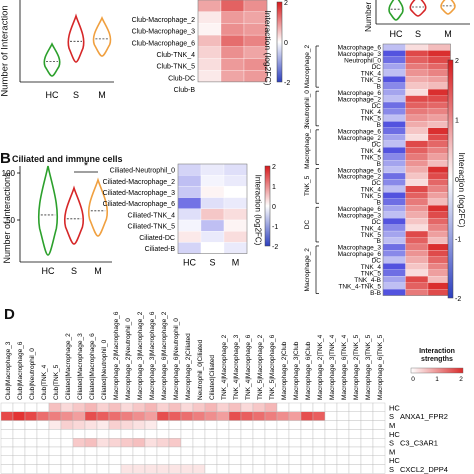  What do you see at coordinates (176, 359) in the screenshot?
I see `panel-d-col-label: Macrophage_6|Neutrophil_0` at bounding box center [176, 359].